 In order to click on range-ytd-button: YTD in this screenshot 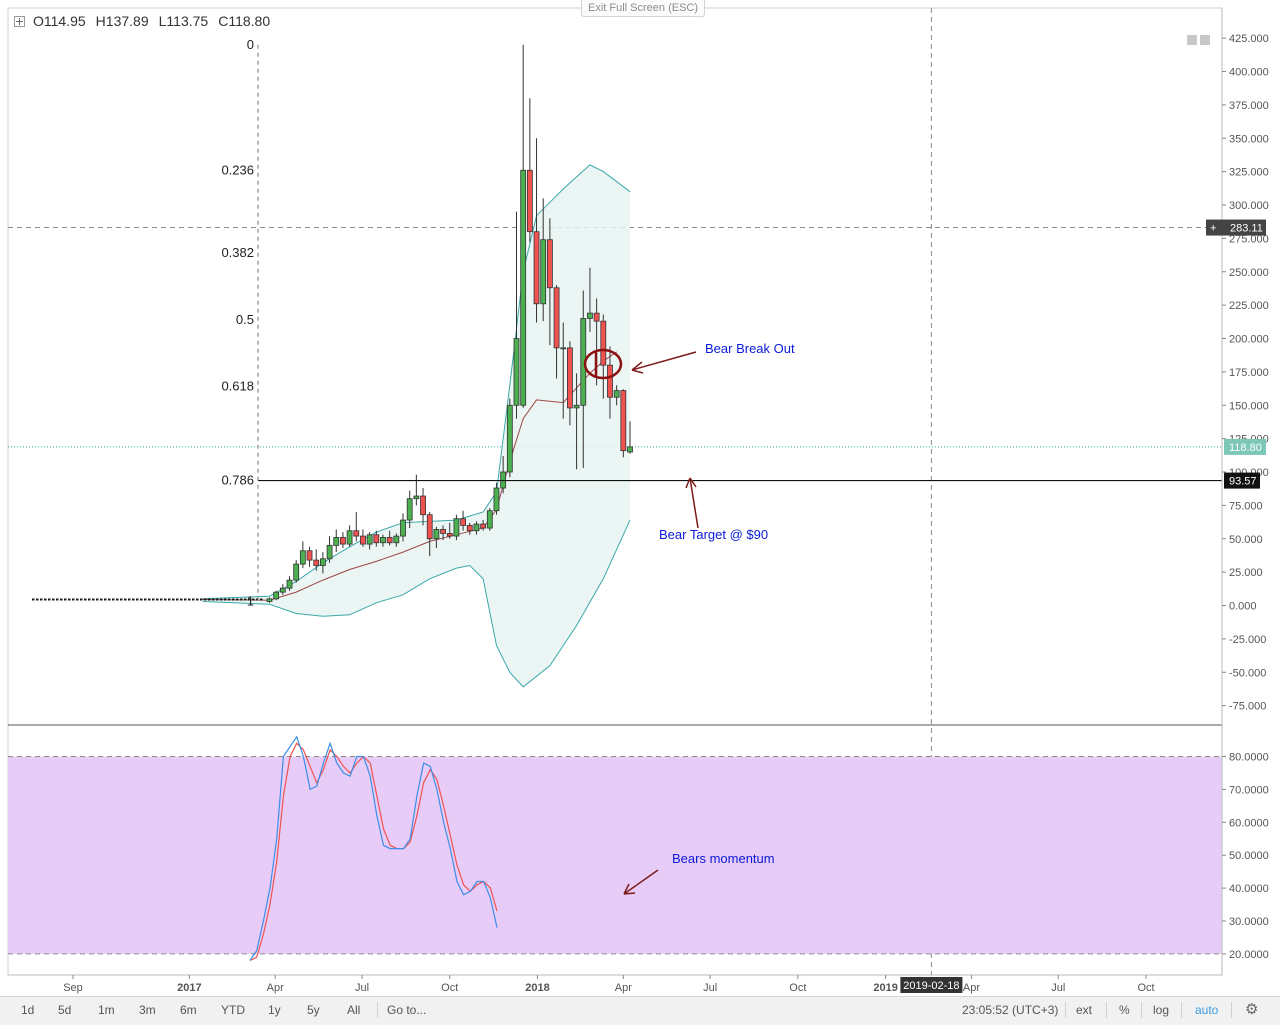, I will do `click(233, 1010)`.